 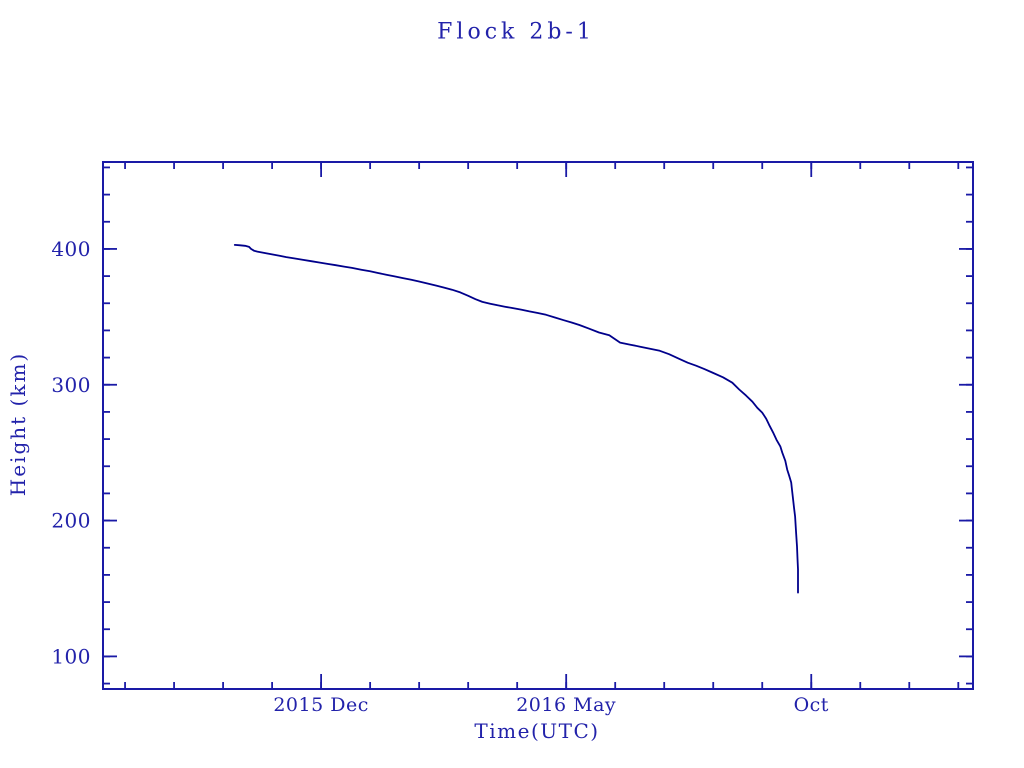 What do you see at coordinates (516, 32) in the screenshot?
I see `chart-title: Flock 2b-1` at bounding box center [516, 32].